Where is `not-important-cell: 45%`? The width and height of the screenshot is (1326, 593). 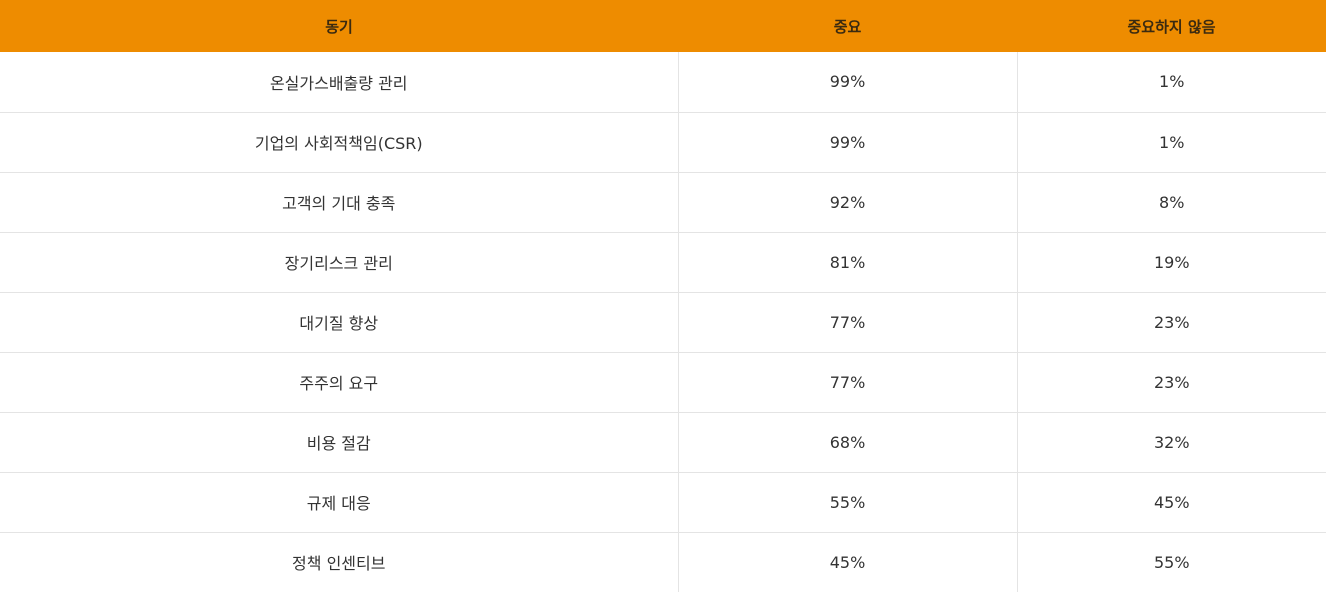 not-important-cell: 45% is located at coordinates (1171, 502).